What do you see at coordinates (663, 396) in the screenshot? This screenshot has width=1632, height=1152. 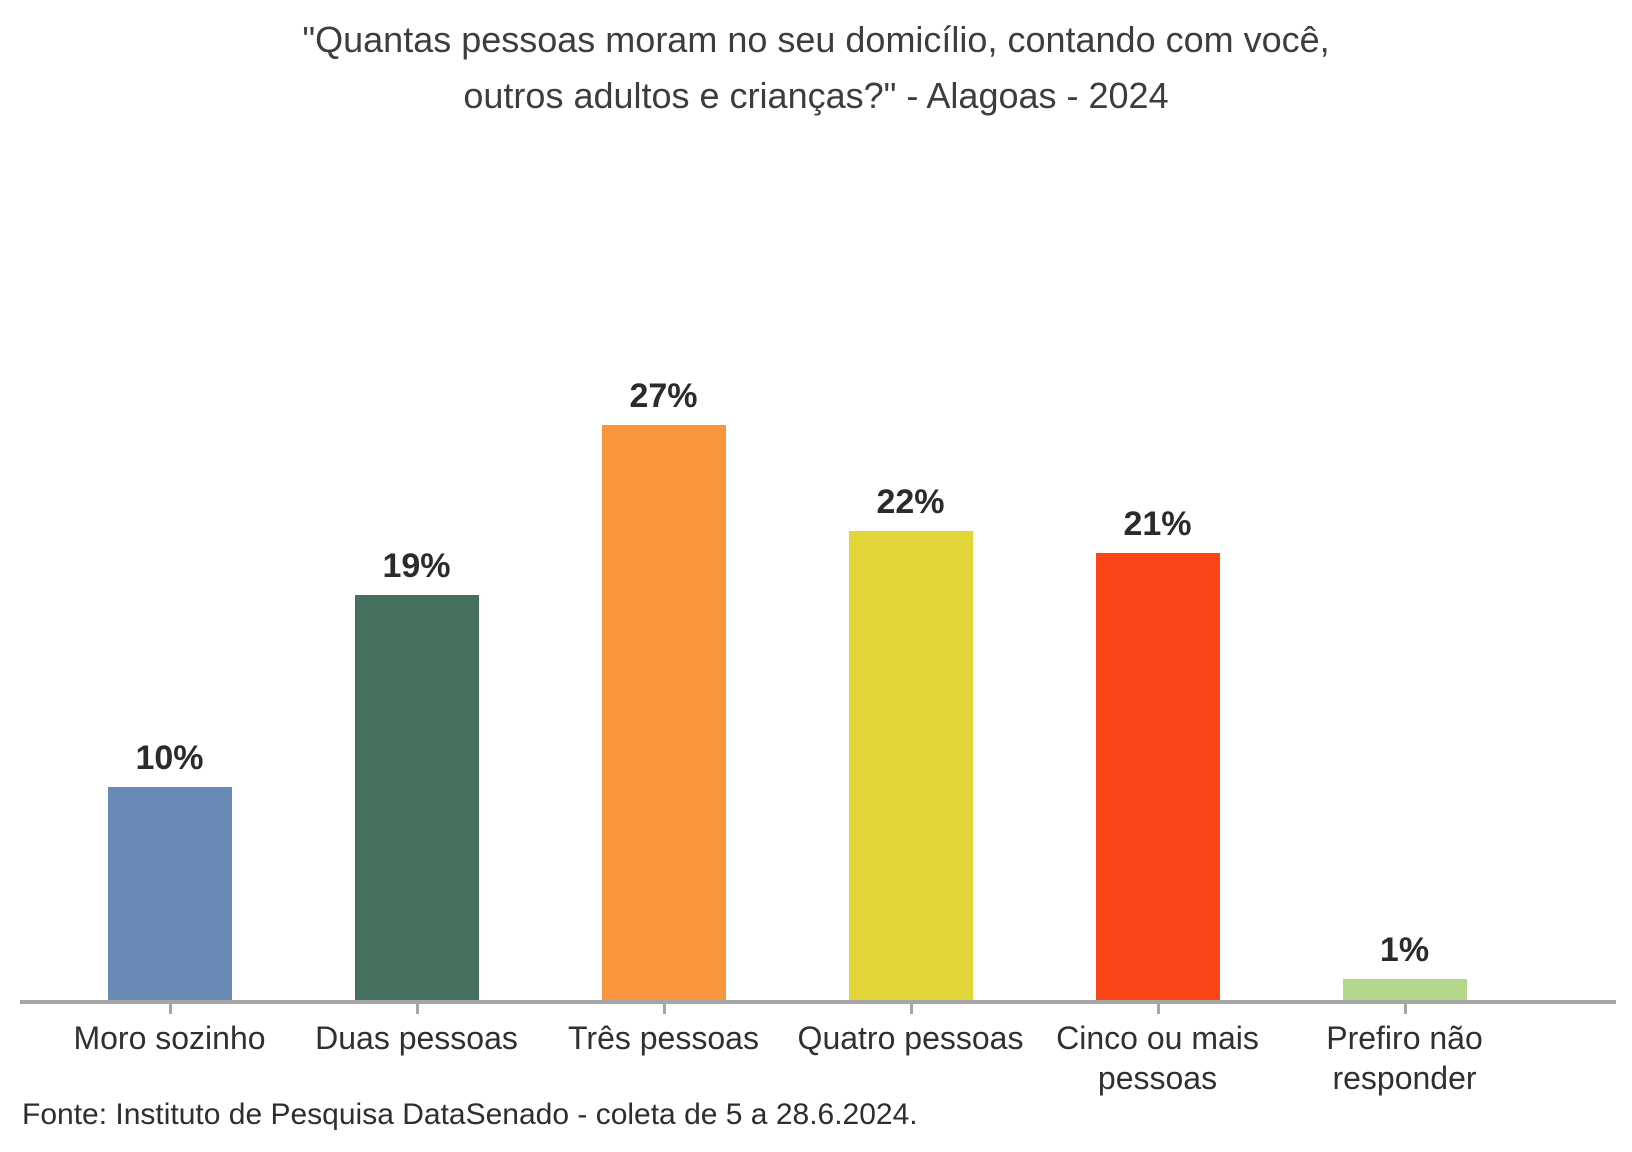 I see `bar-value-label: 27%` at bounding box center [663, 396].